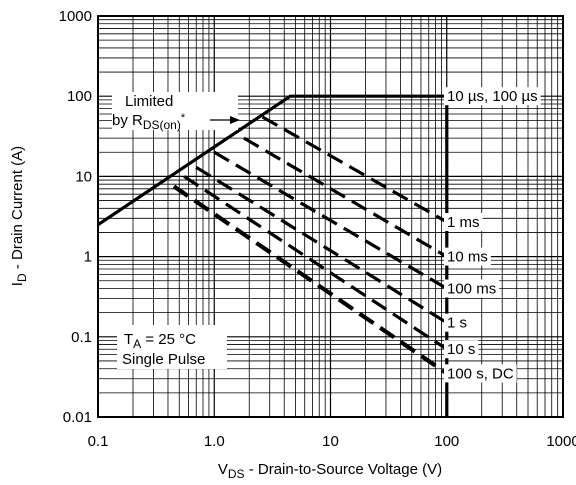 This screenshot has width=576, height=485. I want to click on x-tick-label: 1.0, so click(214, 441).